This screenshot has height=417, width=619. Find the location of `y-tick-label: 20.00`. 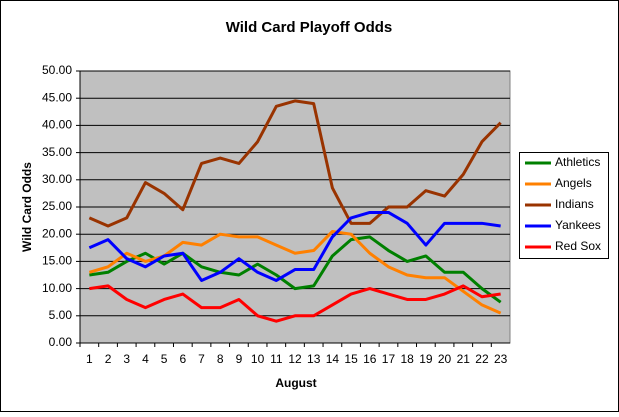

y-tick-label: 20.00 is located at coordinates (57, 233).